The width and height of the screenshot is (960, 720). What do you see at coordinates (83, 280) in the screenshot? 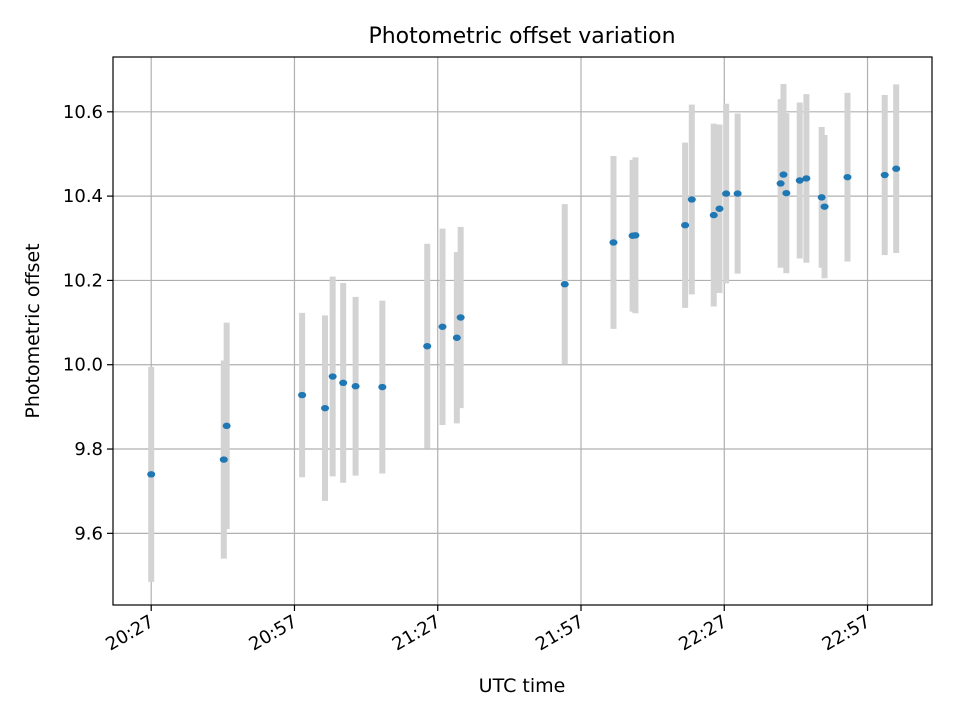
I see `y-tick-label: 10.2` at bounding box center [83, 280].